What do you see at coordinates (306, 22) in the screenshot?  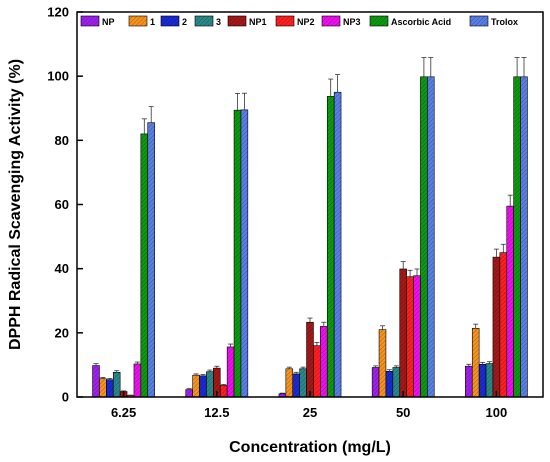 I see `legend-label: NP2` at bounding box center [306, 22].